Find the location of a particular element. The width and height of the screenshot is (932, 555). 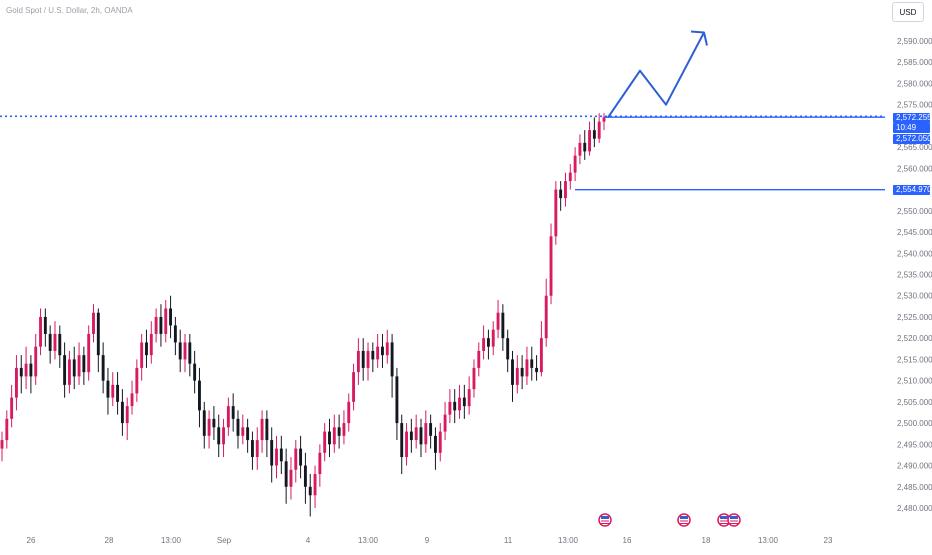

last-price-tag-bg is located at coordinates (911, 118).